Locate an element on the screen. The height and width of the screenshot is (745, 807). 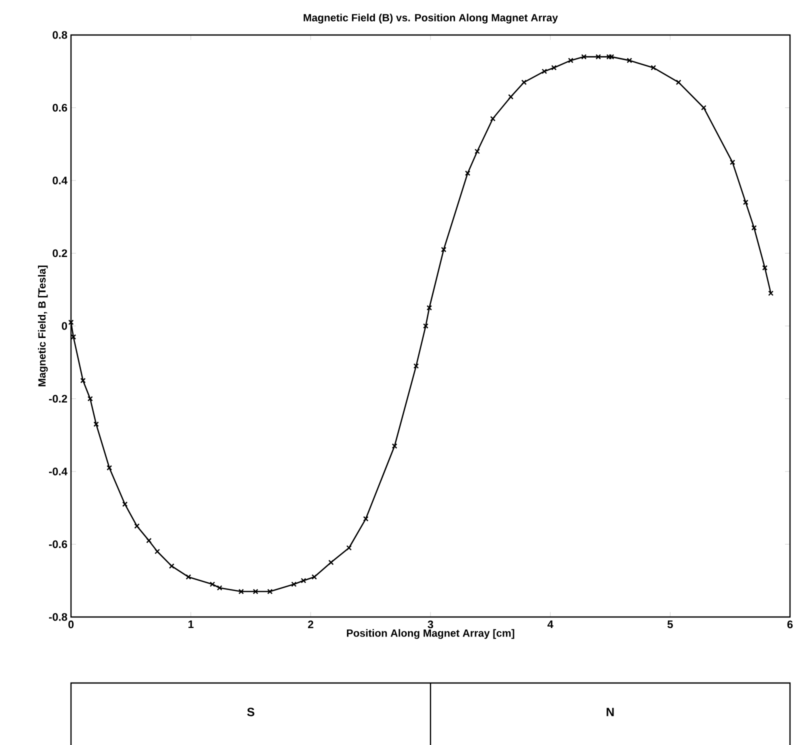
y-tick-label: -0.2 is located at coordinates (58, 398).